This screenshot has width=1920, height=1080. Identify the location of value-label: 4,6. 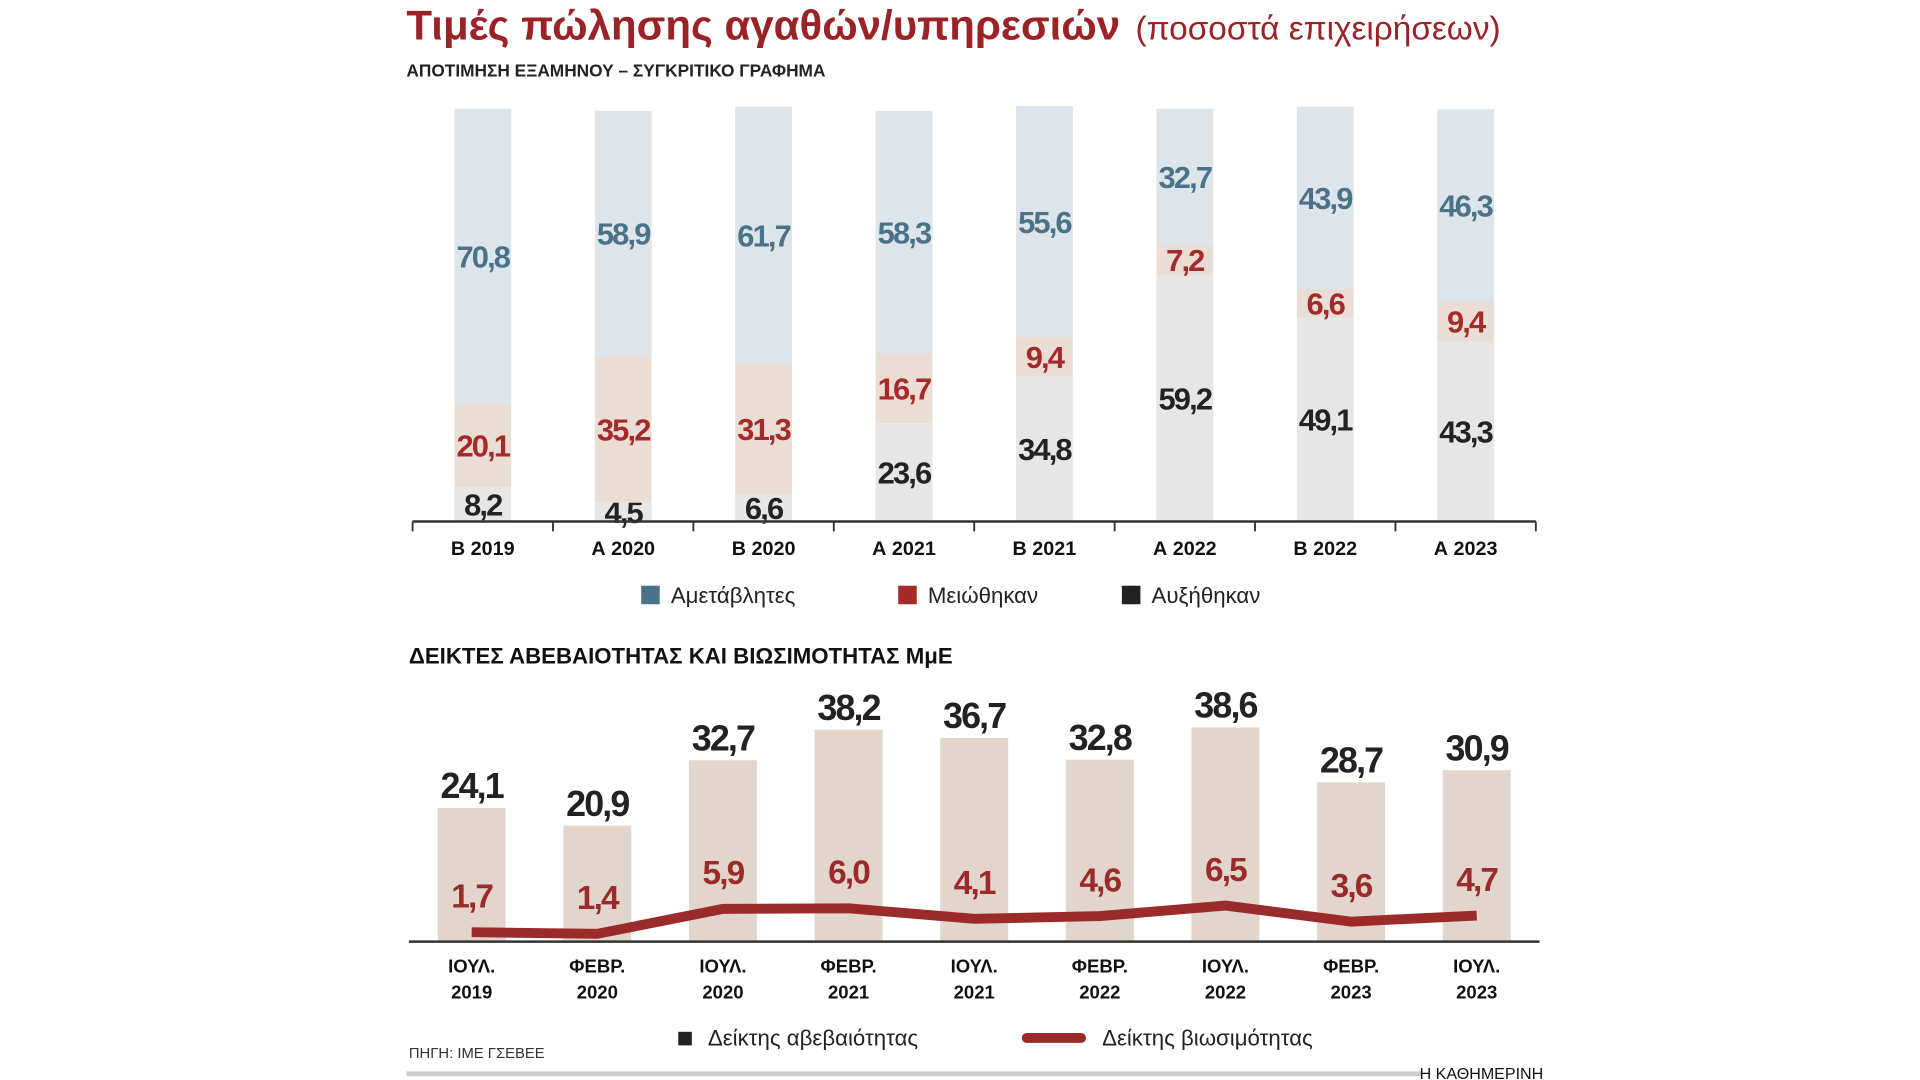
(1100, 880).